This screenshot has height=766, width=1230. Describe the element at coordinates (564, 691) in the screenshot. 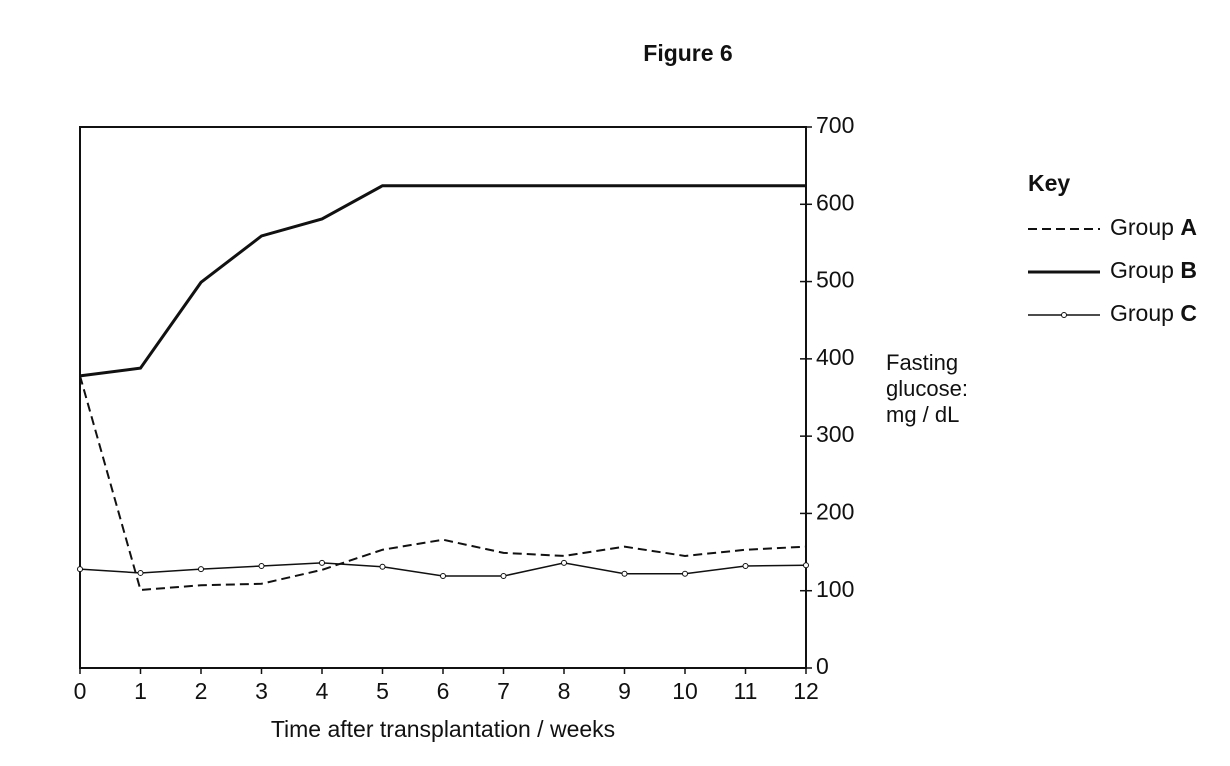

I see `x-tick-label: 8` at that location.